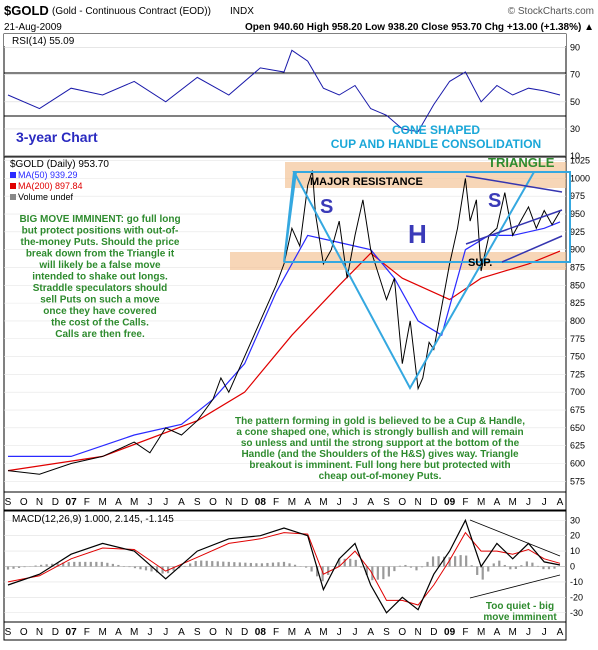 The height and width of the screenshot is (650, 598). Describe the element at coordinates (575, 536) in the screenshot. I see `macd-tick-label: 20` at that location.